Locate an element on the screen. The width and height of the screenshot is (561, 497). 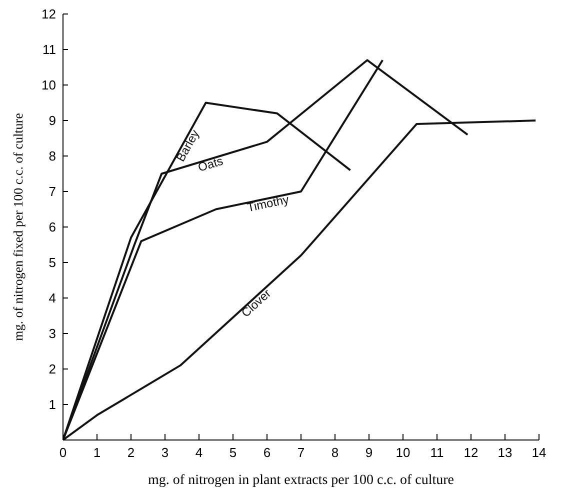
x-tick-label: 9 is located at coordinates (369, 452).